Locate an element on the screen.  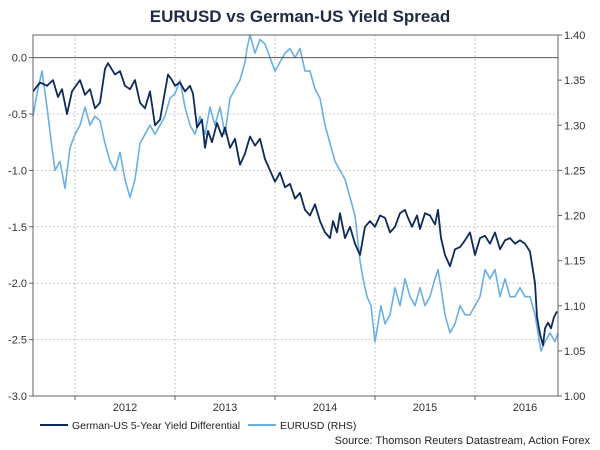
left-axis: 0.0 -0.5 -1.0 -1.5 -2.0 -2.5 -3.0 is located at coordinates (20, 228).